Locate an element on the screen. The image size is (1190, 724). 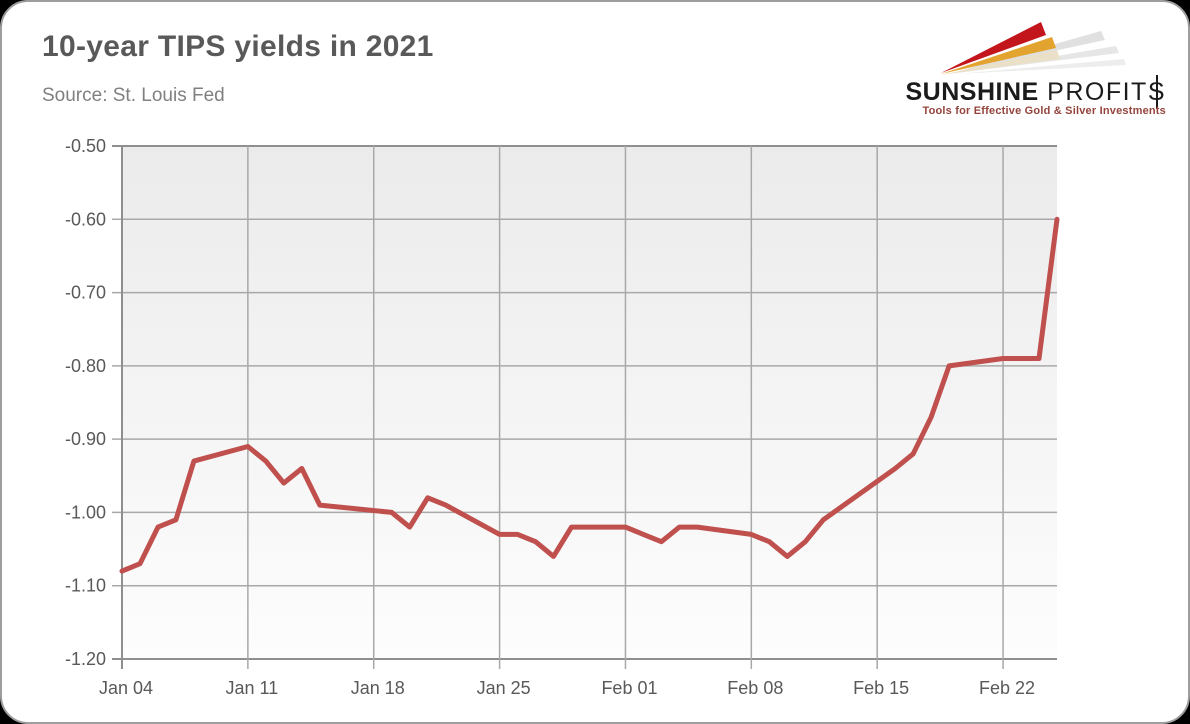
logo-brand-text: SUNSHINE PROFITS is located at coordinates (1036, 92).